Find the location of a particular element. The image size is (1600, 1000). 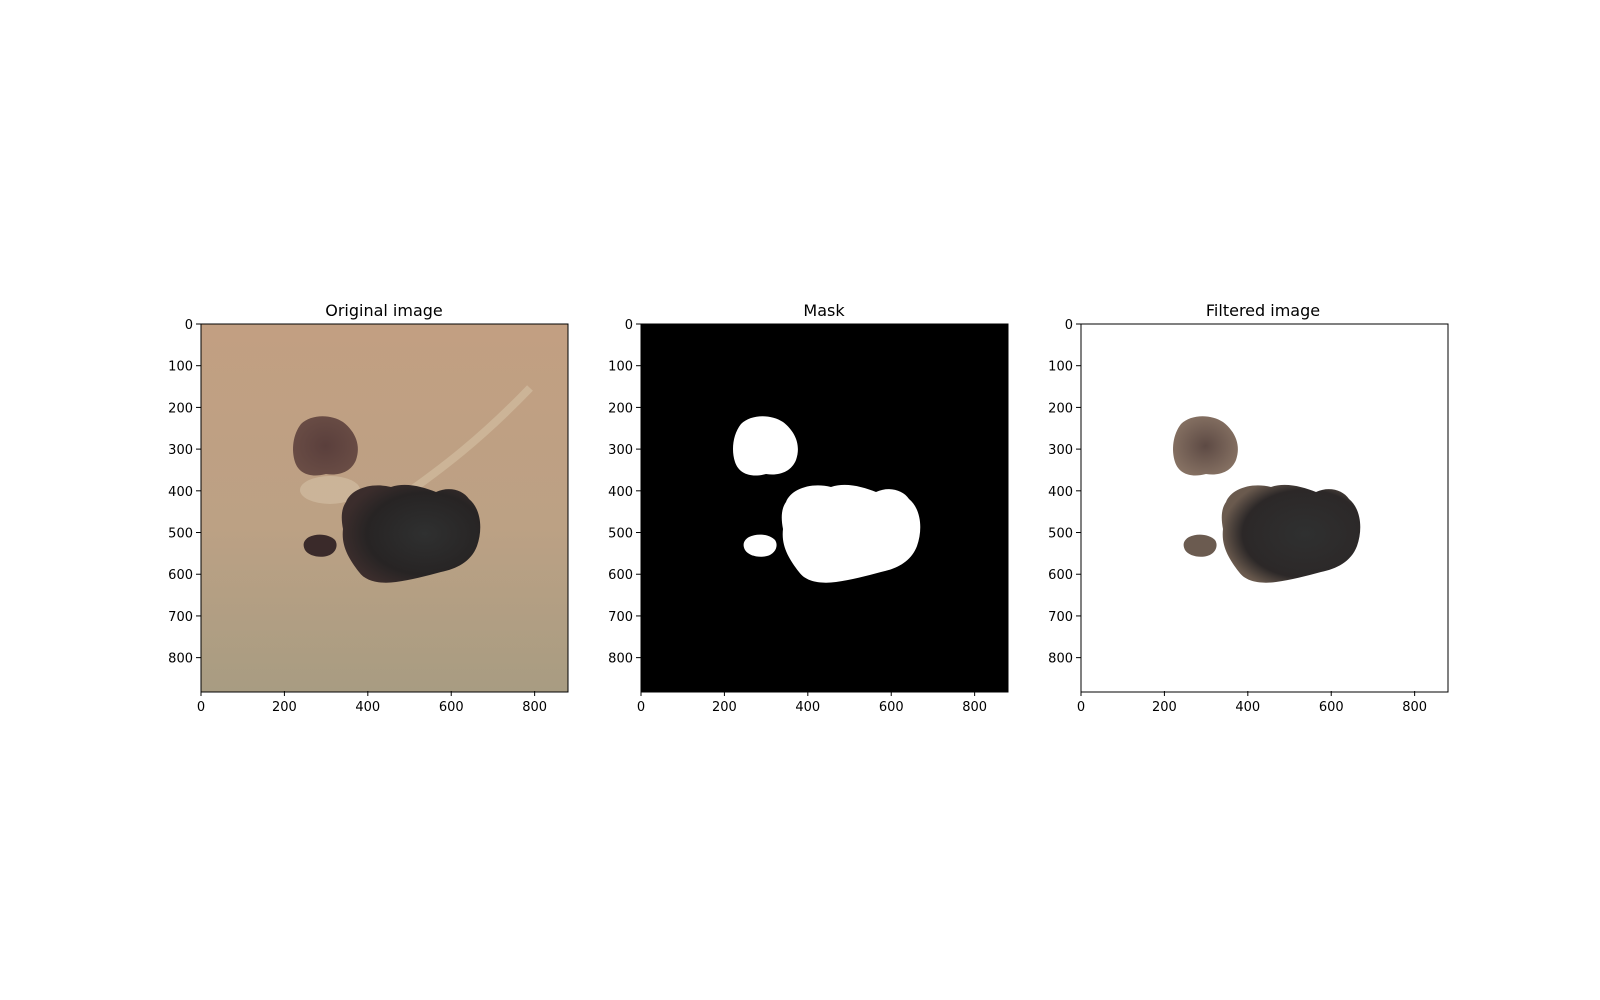

y-axis-ticks-original: 0 100 200 300 400 500 600 700 800 is located at coordinates (184, 492).